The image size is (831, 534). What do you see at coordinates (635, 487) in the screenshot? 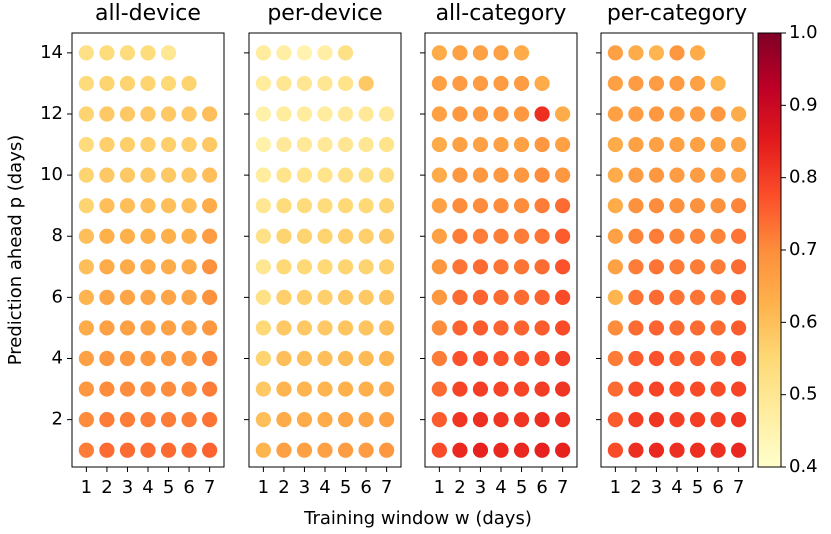
I see `x-tick-label: 2` at bounding box center [635, 487].